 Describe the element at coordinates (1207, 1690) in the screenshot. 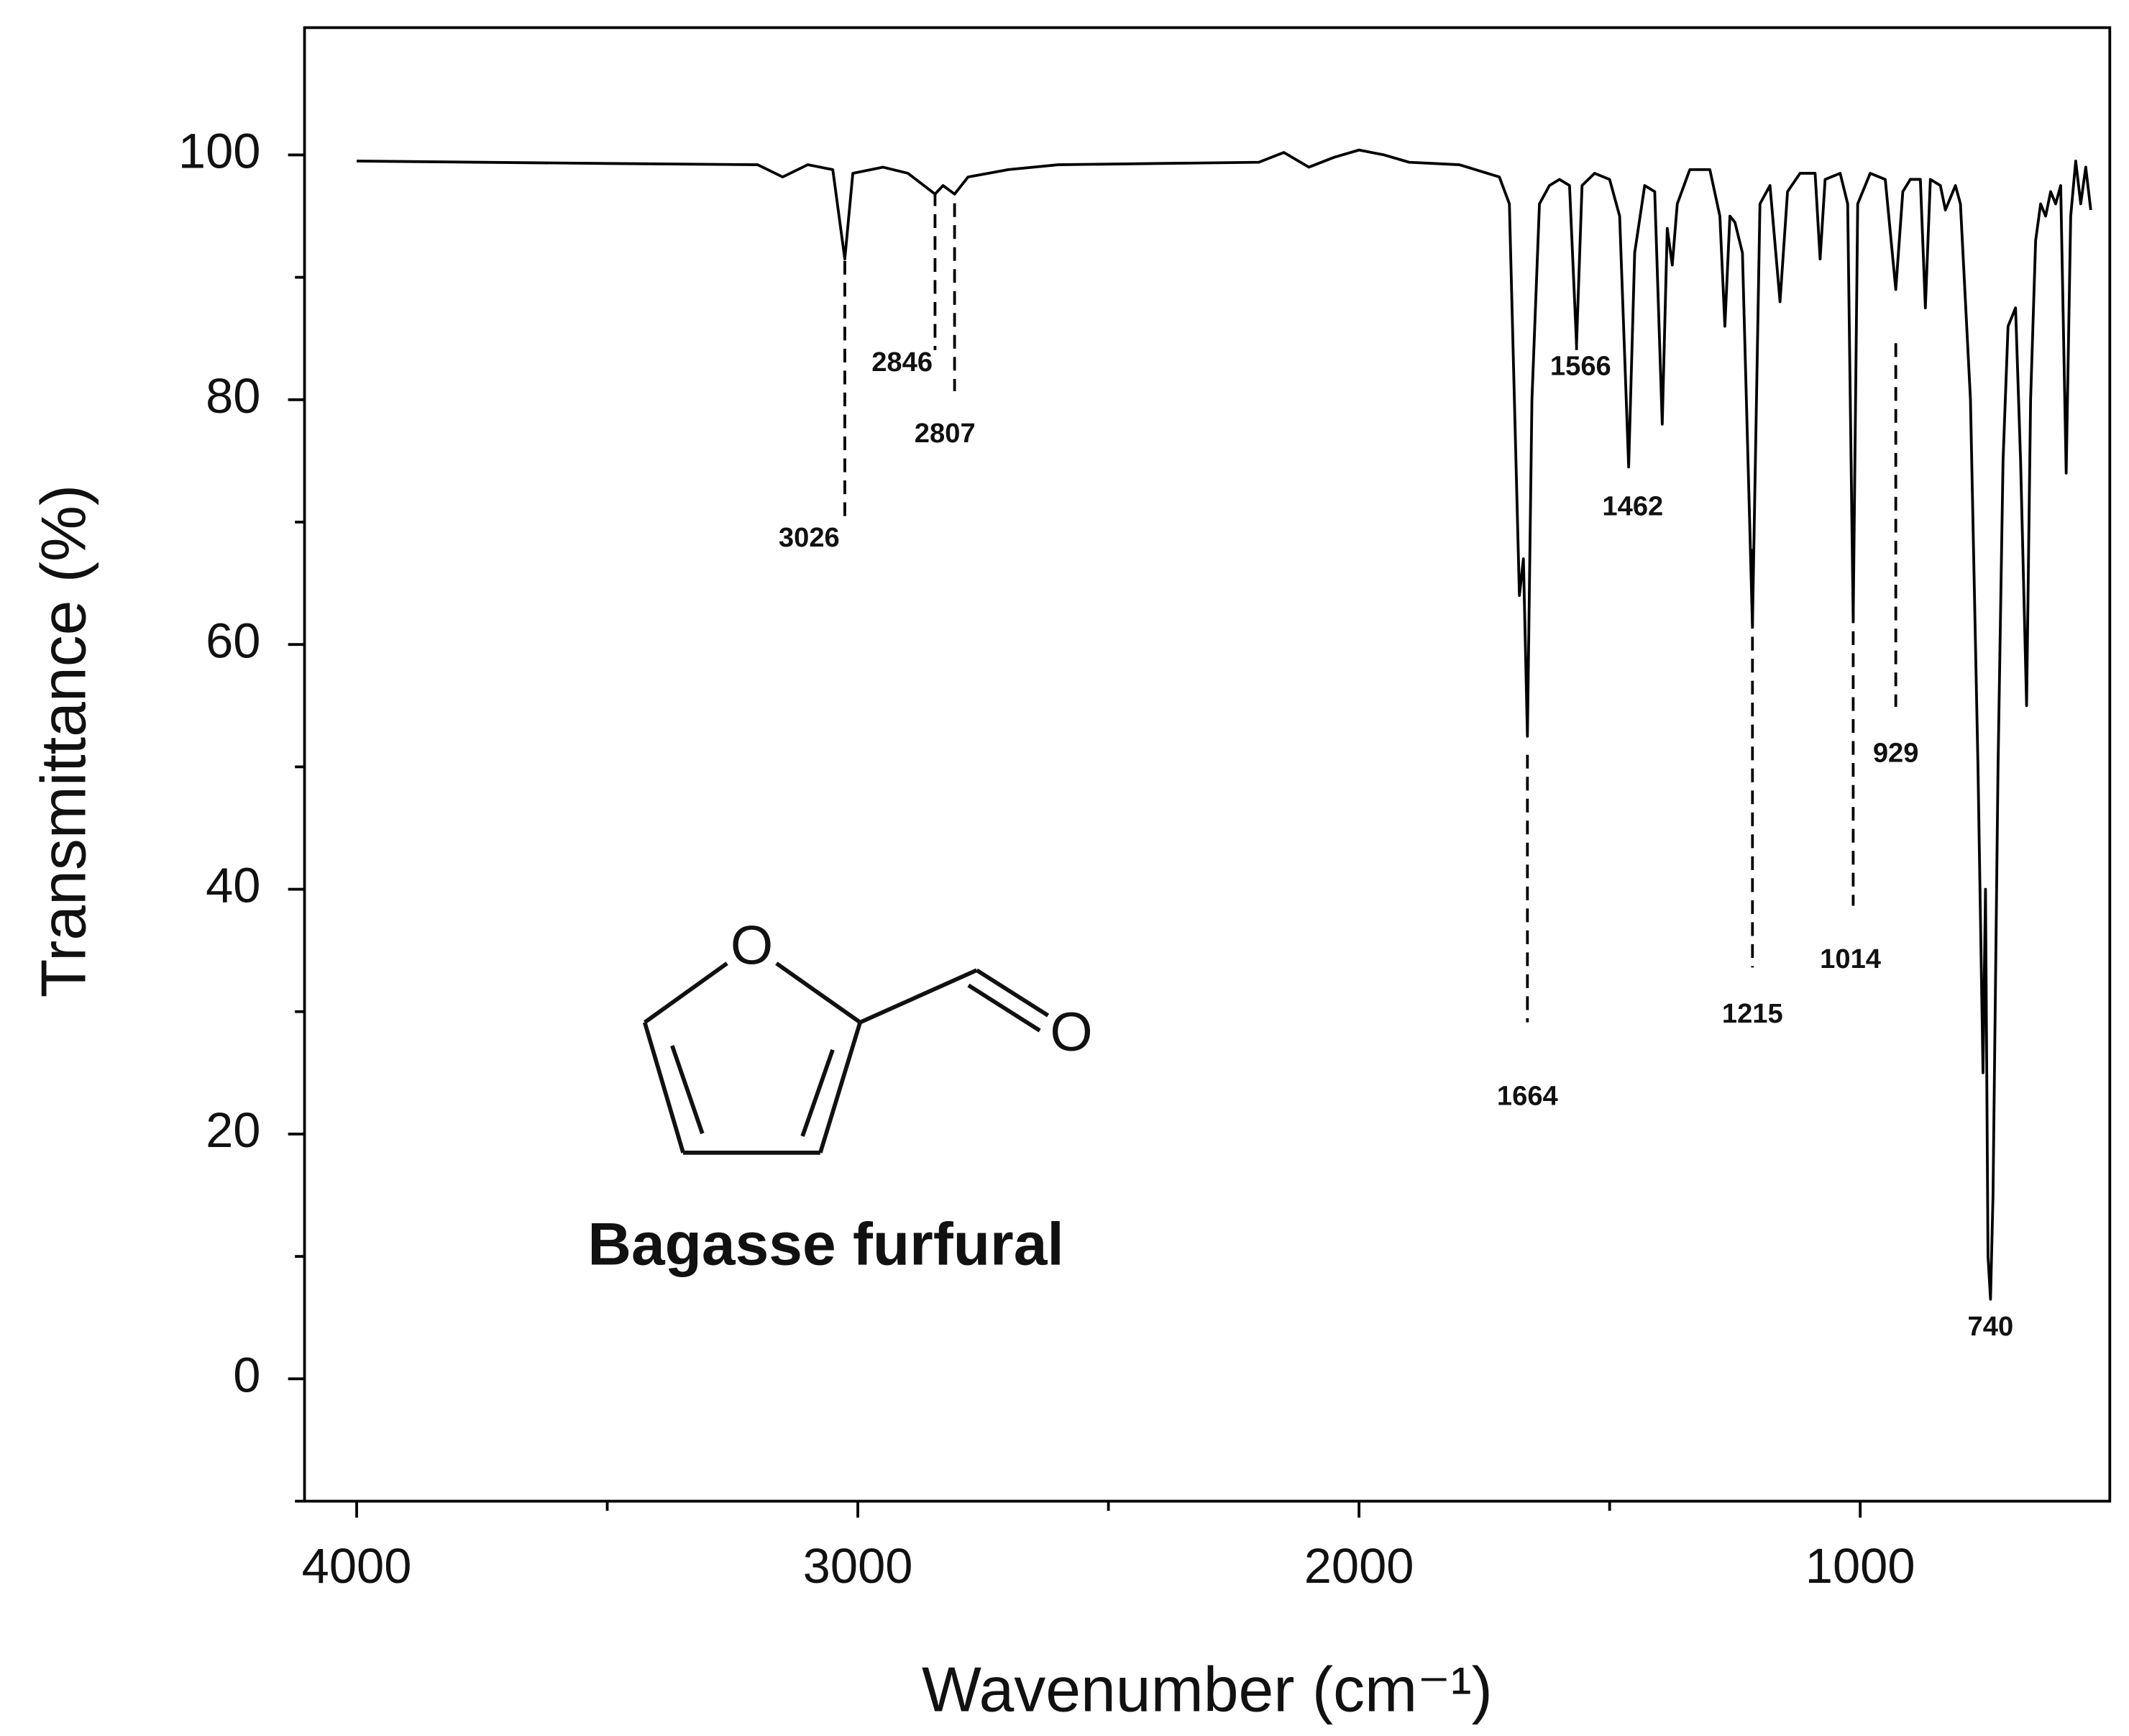

I see `x-axis-label: Wavenumber (cm⁻¹)` at that location.